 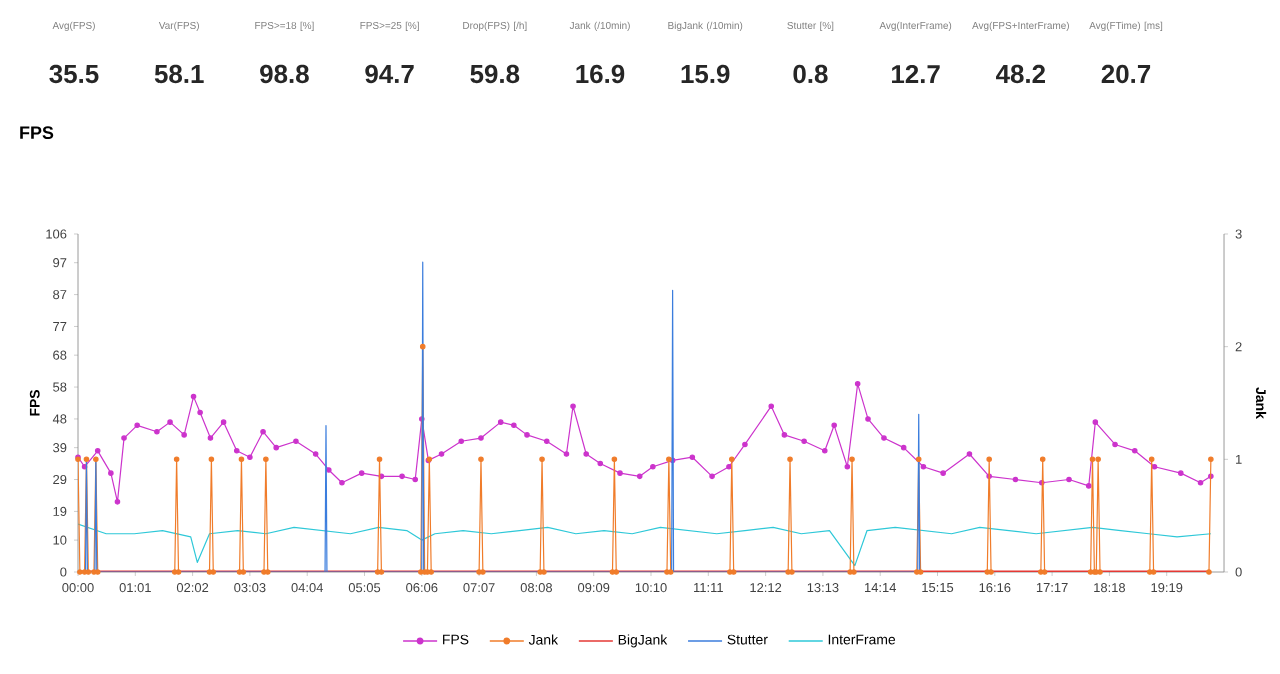 What do you see at coordinates (389, 74) in the screenshot?
I see `data-label: 94.7` at bounding box center [389, 74].